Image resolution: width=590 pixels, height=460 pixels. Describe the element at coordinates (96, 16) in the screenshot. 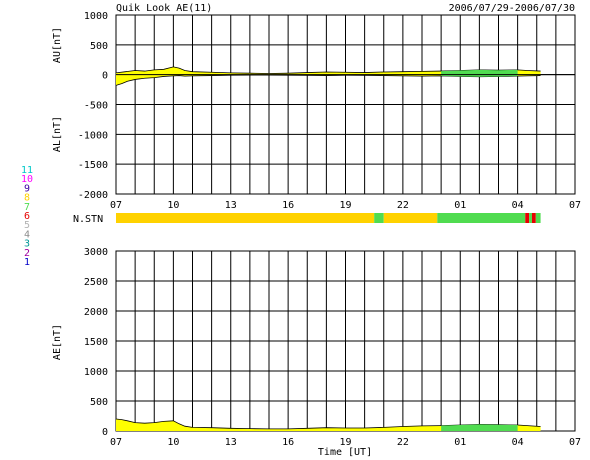

I see `au-al-y-tick-label: 1000` at that location.